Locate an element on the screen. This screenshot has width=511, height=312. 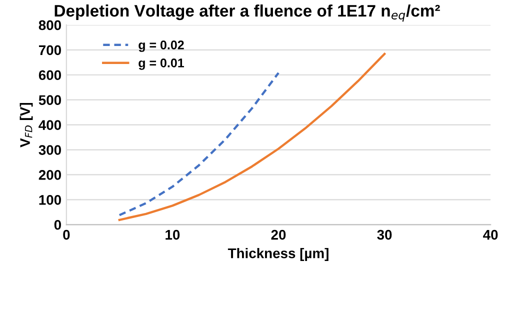
y-tick-label: 700 is located at coordinates (49, 50).